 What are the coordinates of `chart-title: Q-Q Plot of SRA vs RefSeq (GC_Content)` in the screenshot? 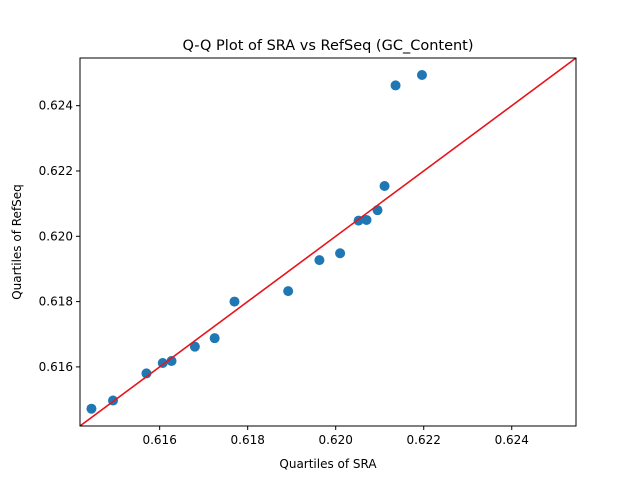 It's located at (327, 46).